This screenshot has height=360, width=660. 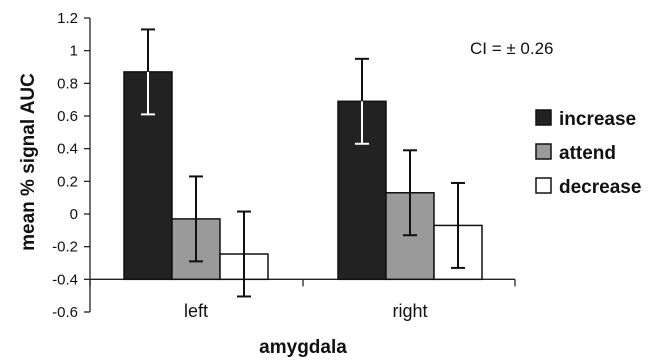 What do you see at coordinates (67, 181) in the screenshot?
I see `y-tick-label: 0.2` at bounding box center [67, 181].